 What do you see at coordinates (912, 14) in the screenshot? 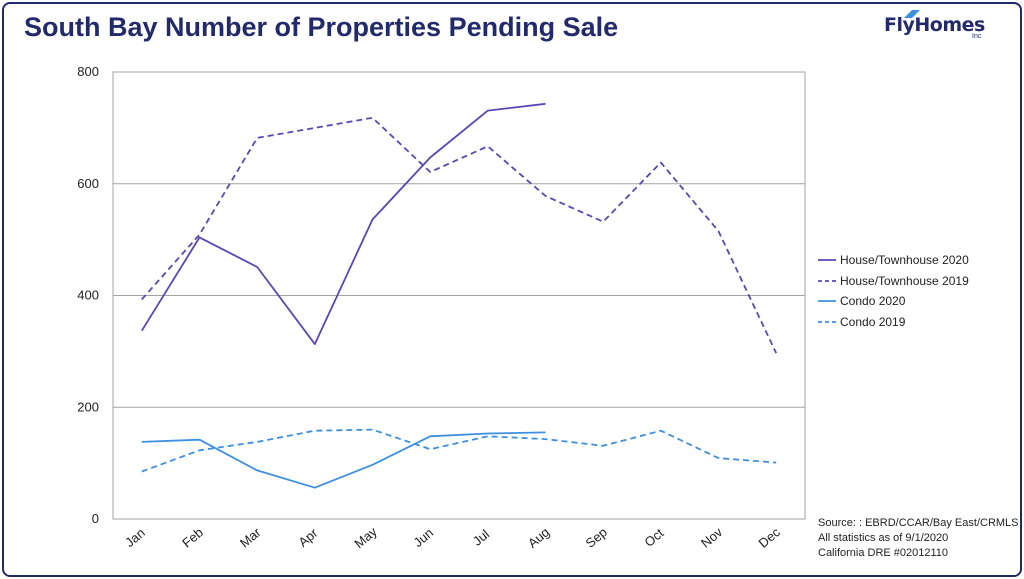
I see `flag-icon` at bounding box center [912, 14].